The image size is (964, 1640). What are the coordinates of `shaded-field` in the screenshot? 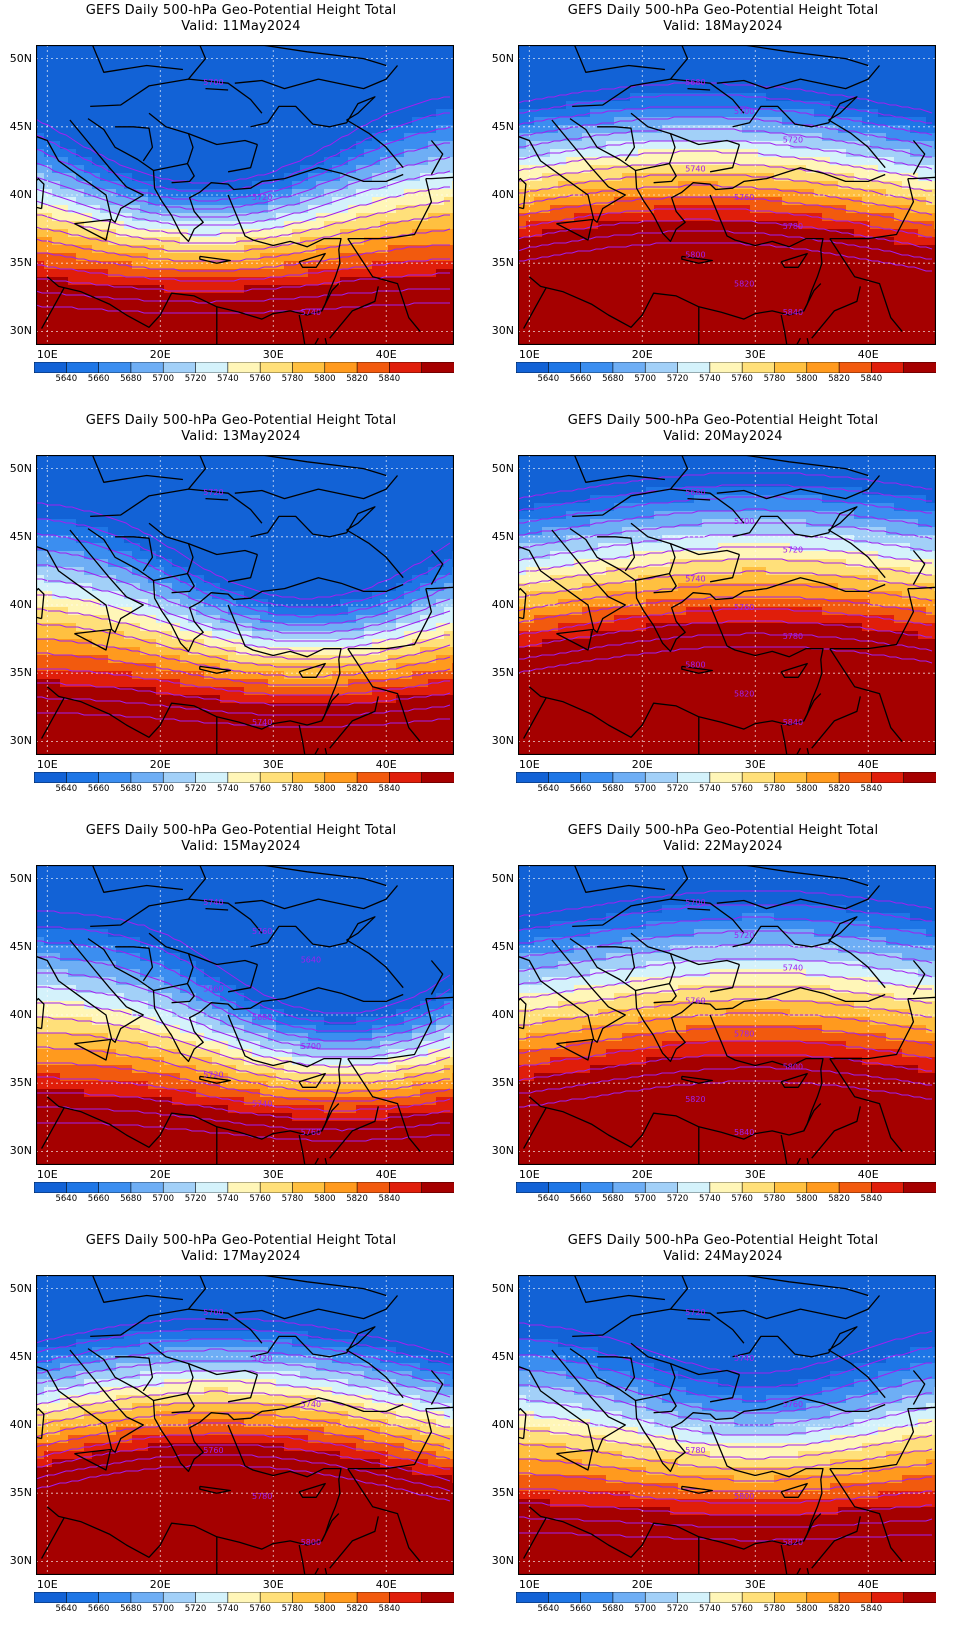 It's located at (727, 1425).